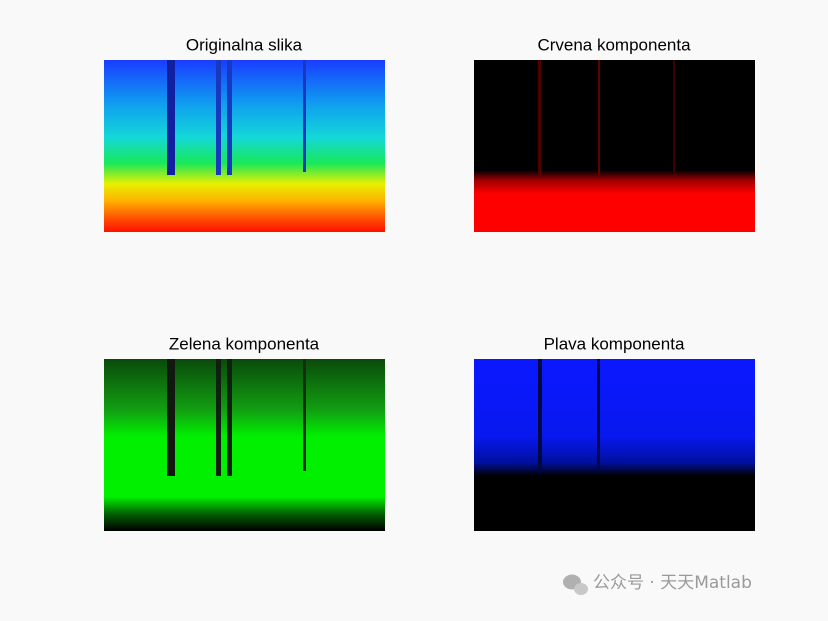 This screenshot has width=828, height=621. What do you see at coordinates (244, 343) in the screenshot?
I see `panel-title: Zelena komponenta` at bounding box center [244, 343].